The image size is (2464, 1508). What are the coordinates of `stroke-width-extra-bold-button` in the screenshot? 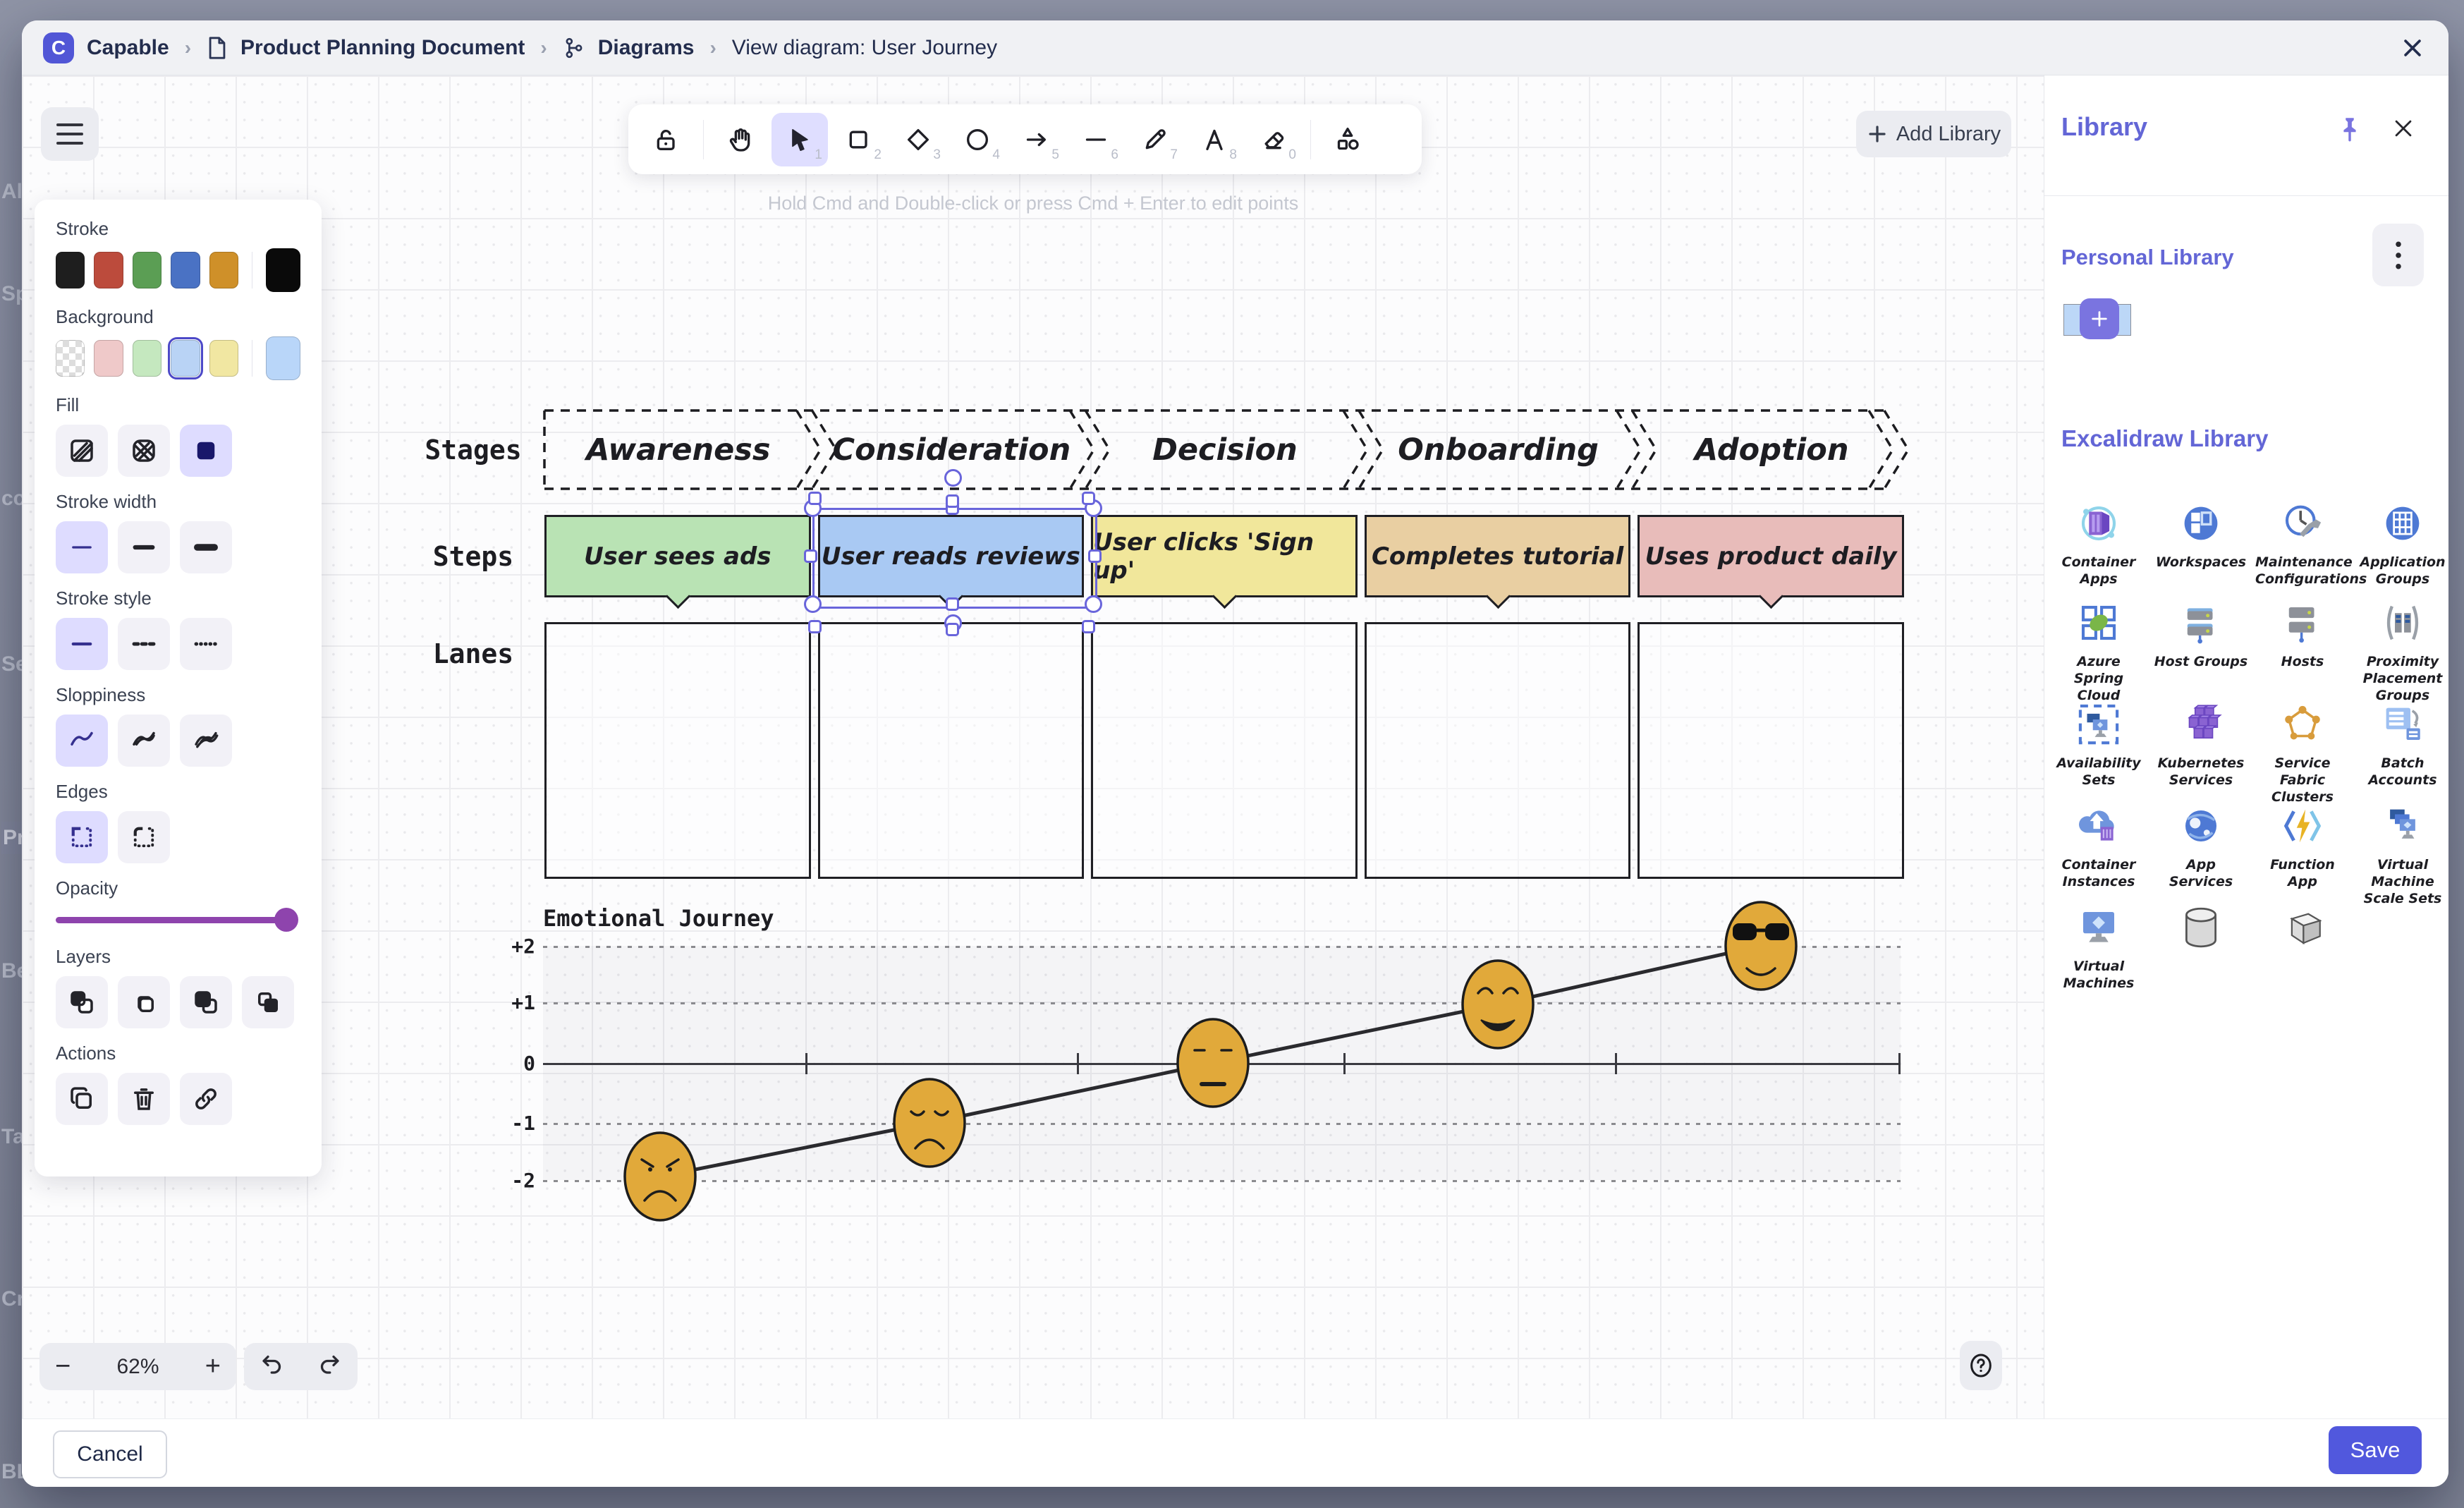 It's located at (206, 547).